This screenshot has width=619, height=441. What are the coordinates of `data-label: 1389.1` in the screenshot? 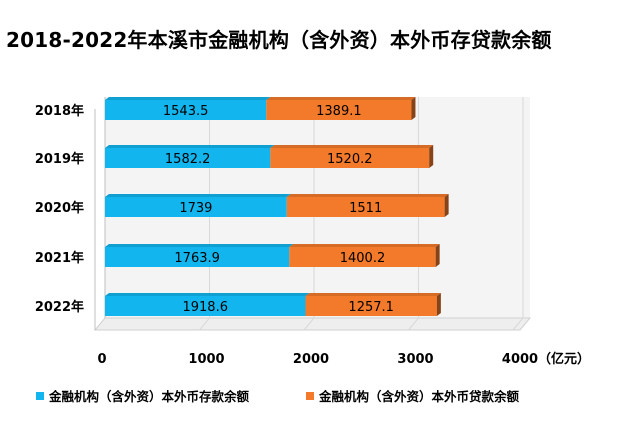 It's located at (339, 111).